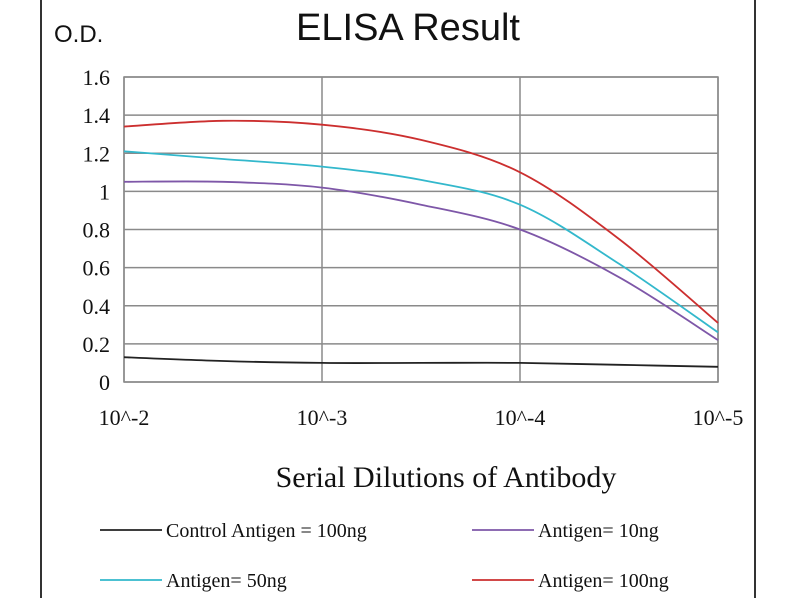 The height and width of the screenshot is (600, 800). What do you see at coordinates (718, 417) in the screenshot?
I see `x-tick-label: 10^-5` at bounding box center [718, 417].